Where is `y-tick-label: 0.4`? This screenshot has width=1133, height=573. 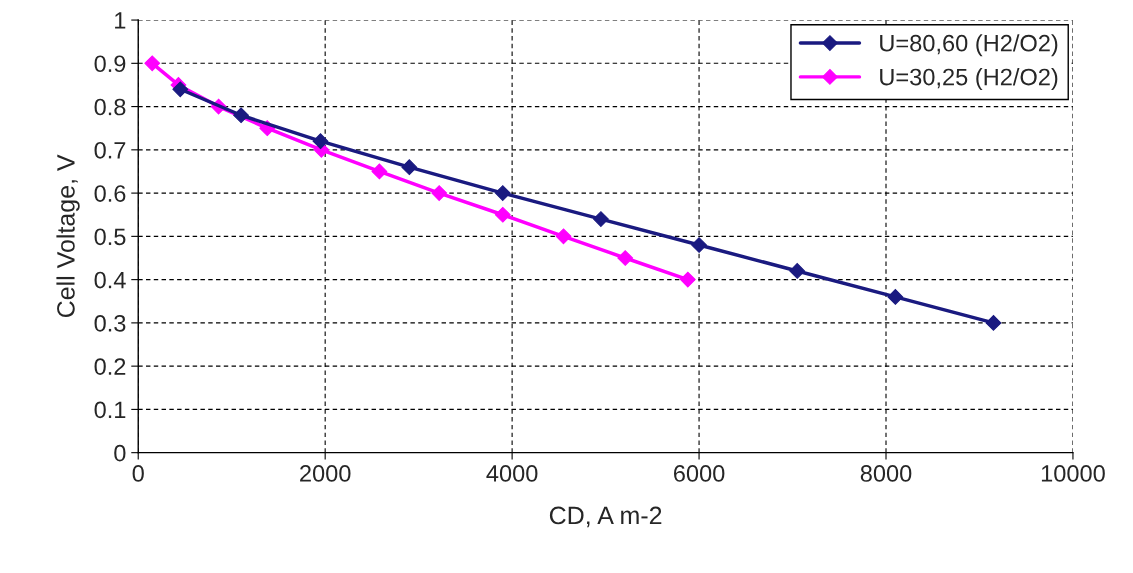
y-tick-label: 0.4 is located at coordinates (110, 280).